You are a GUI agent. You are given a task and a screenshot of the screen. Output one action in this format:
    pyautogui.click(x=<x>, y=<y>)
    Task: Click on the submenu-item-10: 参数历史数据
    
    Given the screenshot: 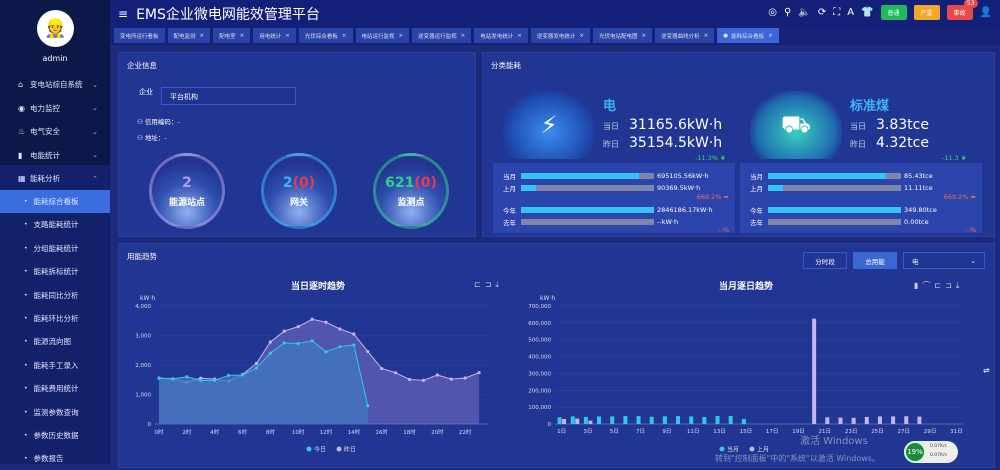 What is the action you would take?
    pyautogui.click(x=55, y=435)
    